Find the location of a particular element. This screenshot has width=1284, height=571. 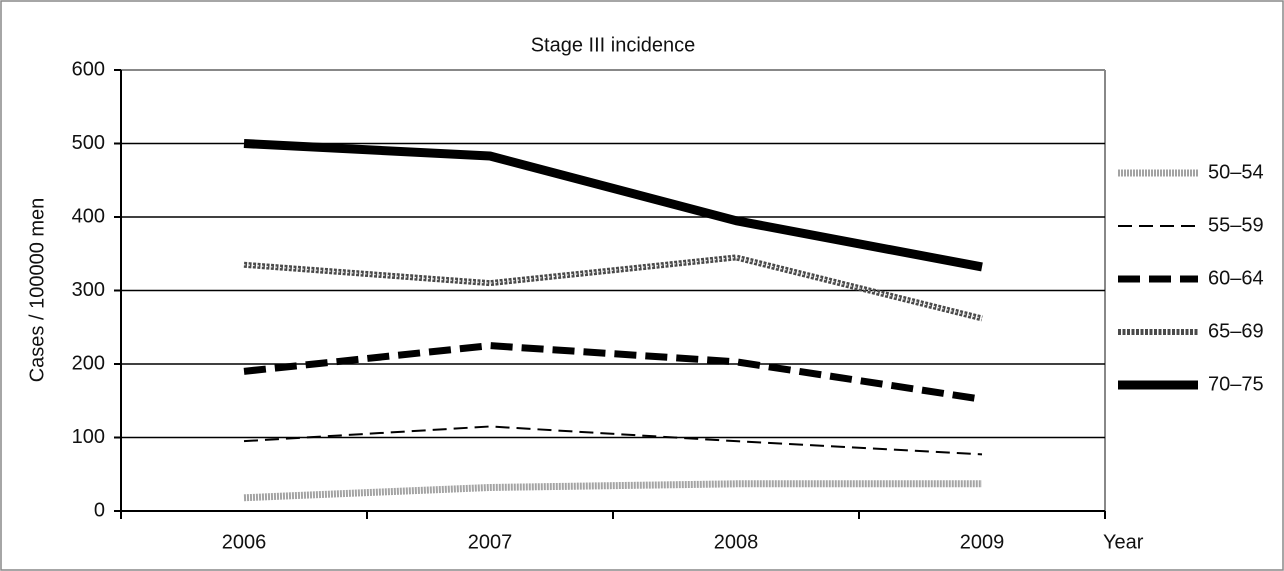

y-tick-label: 600 is located at coordinates (88, 69).